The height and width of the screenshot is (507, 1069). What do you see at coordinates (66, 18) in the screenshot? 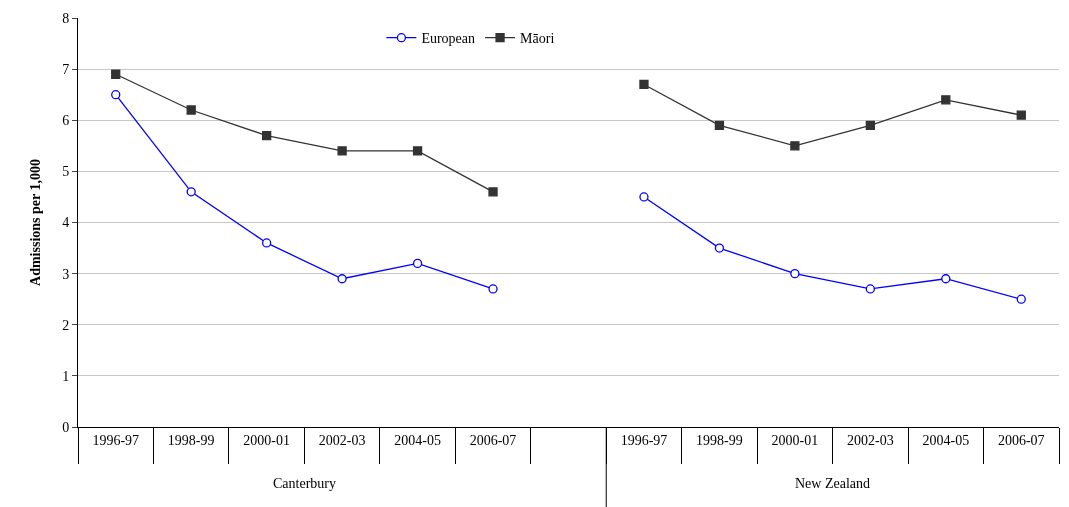
I see `y-tick-label: 8` at bounding box center [66, 18].